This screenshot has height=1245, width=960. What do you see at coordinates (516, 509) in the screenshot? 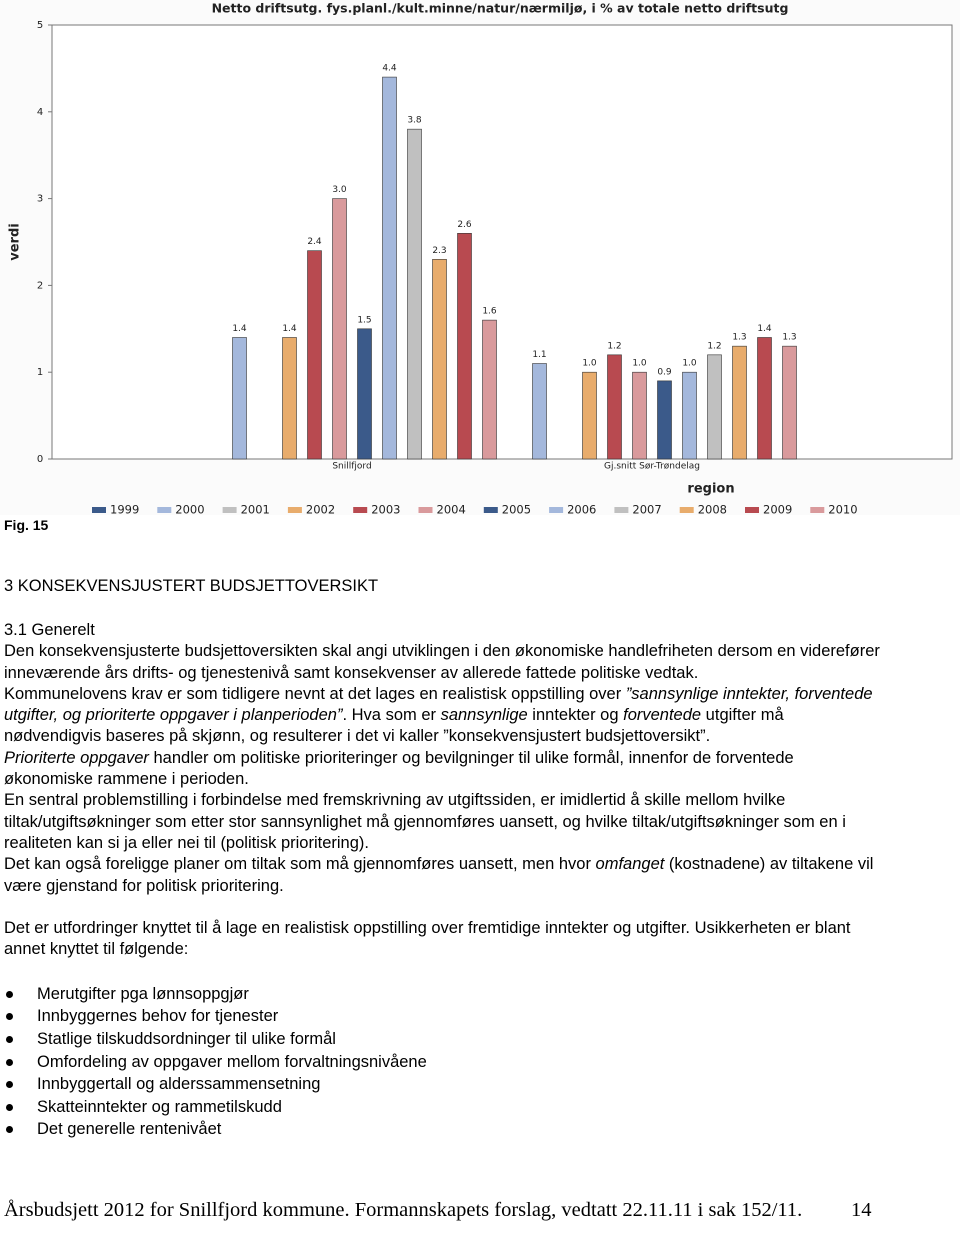
I see `legend-label: 2005` at bounding box center [516, 509].